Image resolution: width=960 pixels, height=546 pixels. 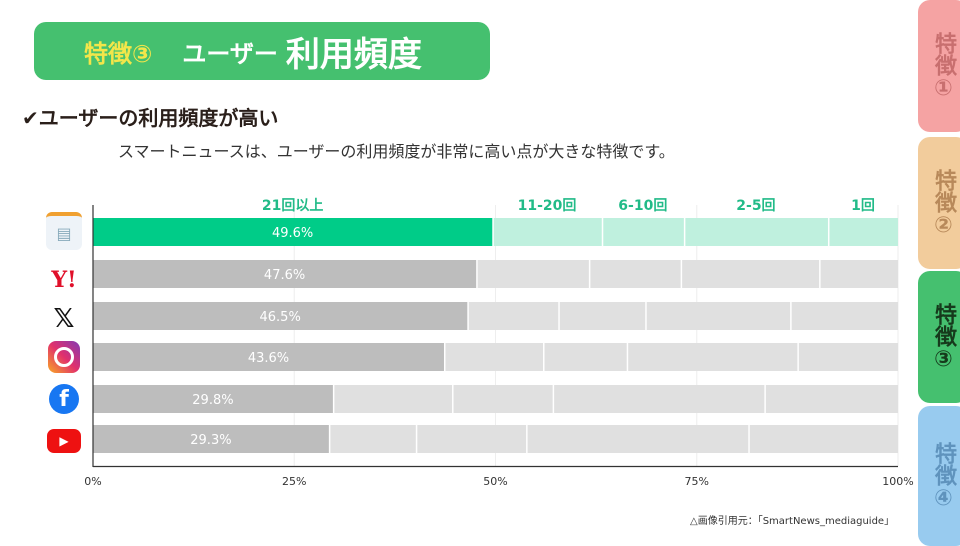 What do you see at coordinates (863, 206) in the screenshot?
I see `legend-label: 1回` at bounding box center [863, 206].